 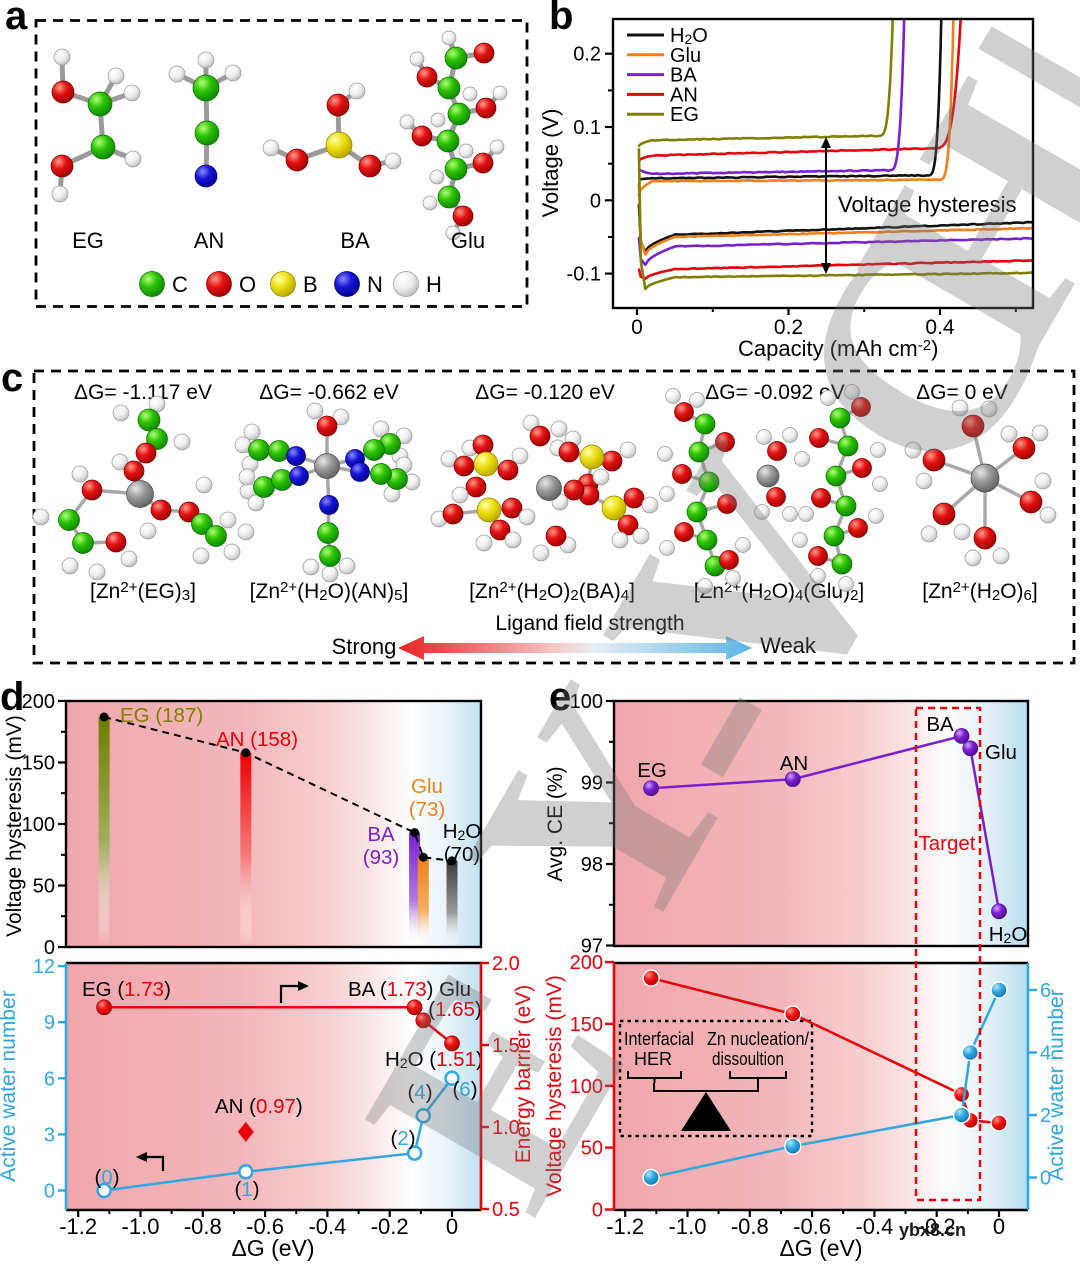 I want to click on svg-text: -0.2, so click(x=937, y=1226).